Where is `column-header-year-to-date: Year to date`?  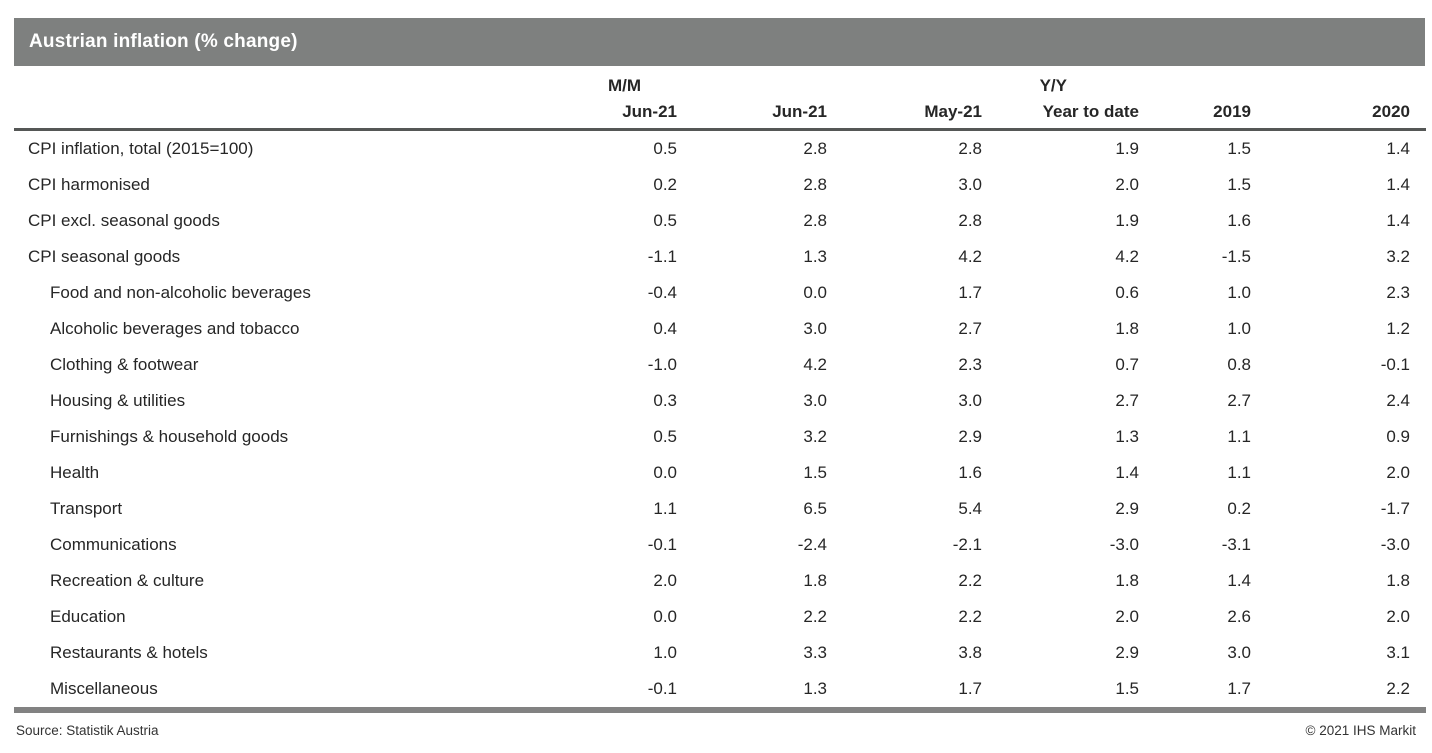
column-header-year-to-date: Year to date is located at coordinates (1090, 111).